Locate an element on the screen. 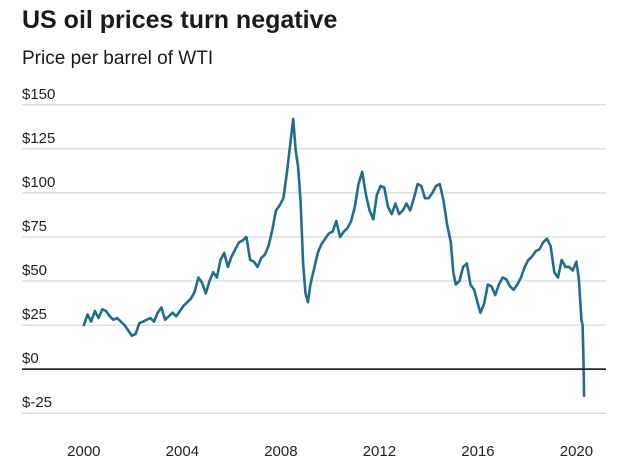  y-tick-label: $0 is located at coordinates (30, 358).